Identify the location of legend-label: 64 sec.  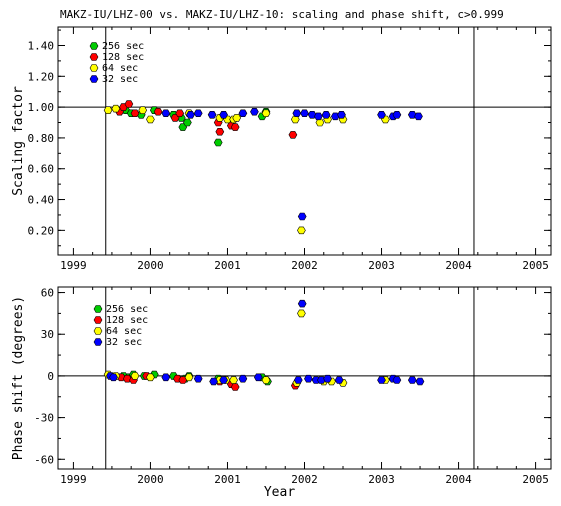
(120, 68).